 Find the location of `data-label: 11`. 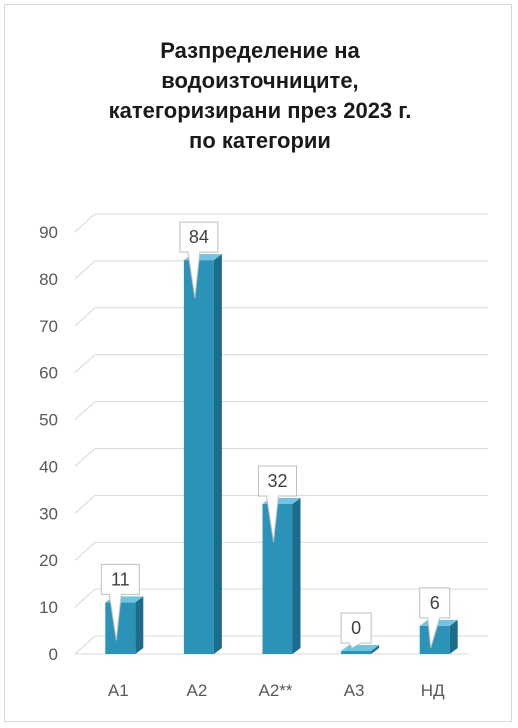

data-label: 11 is located at coordinates (120, 602).